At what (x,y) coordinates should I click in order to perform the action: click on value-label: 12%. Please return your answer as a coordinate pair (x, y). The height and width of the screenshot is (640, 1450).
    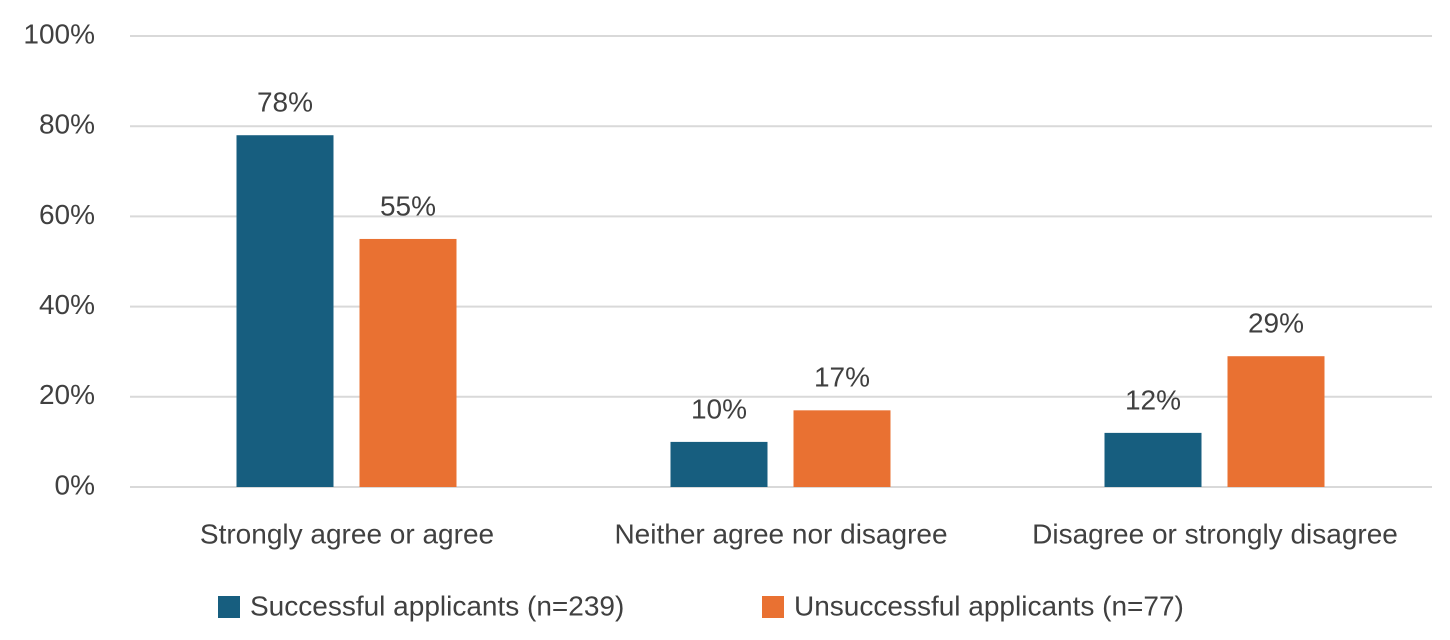
    Looking at the image, I should click on (1153, 399).